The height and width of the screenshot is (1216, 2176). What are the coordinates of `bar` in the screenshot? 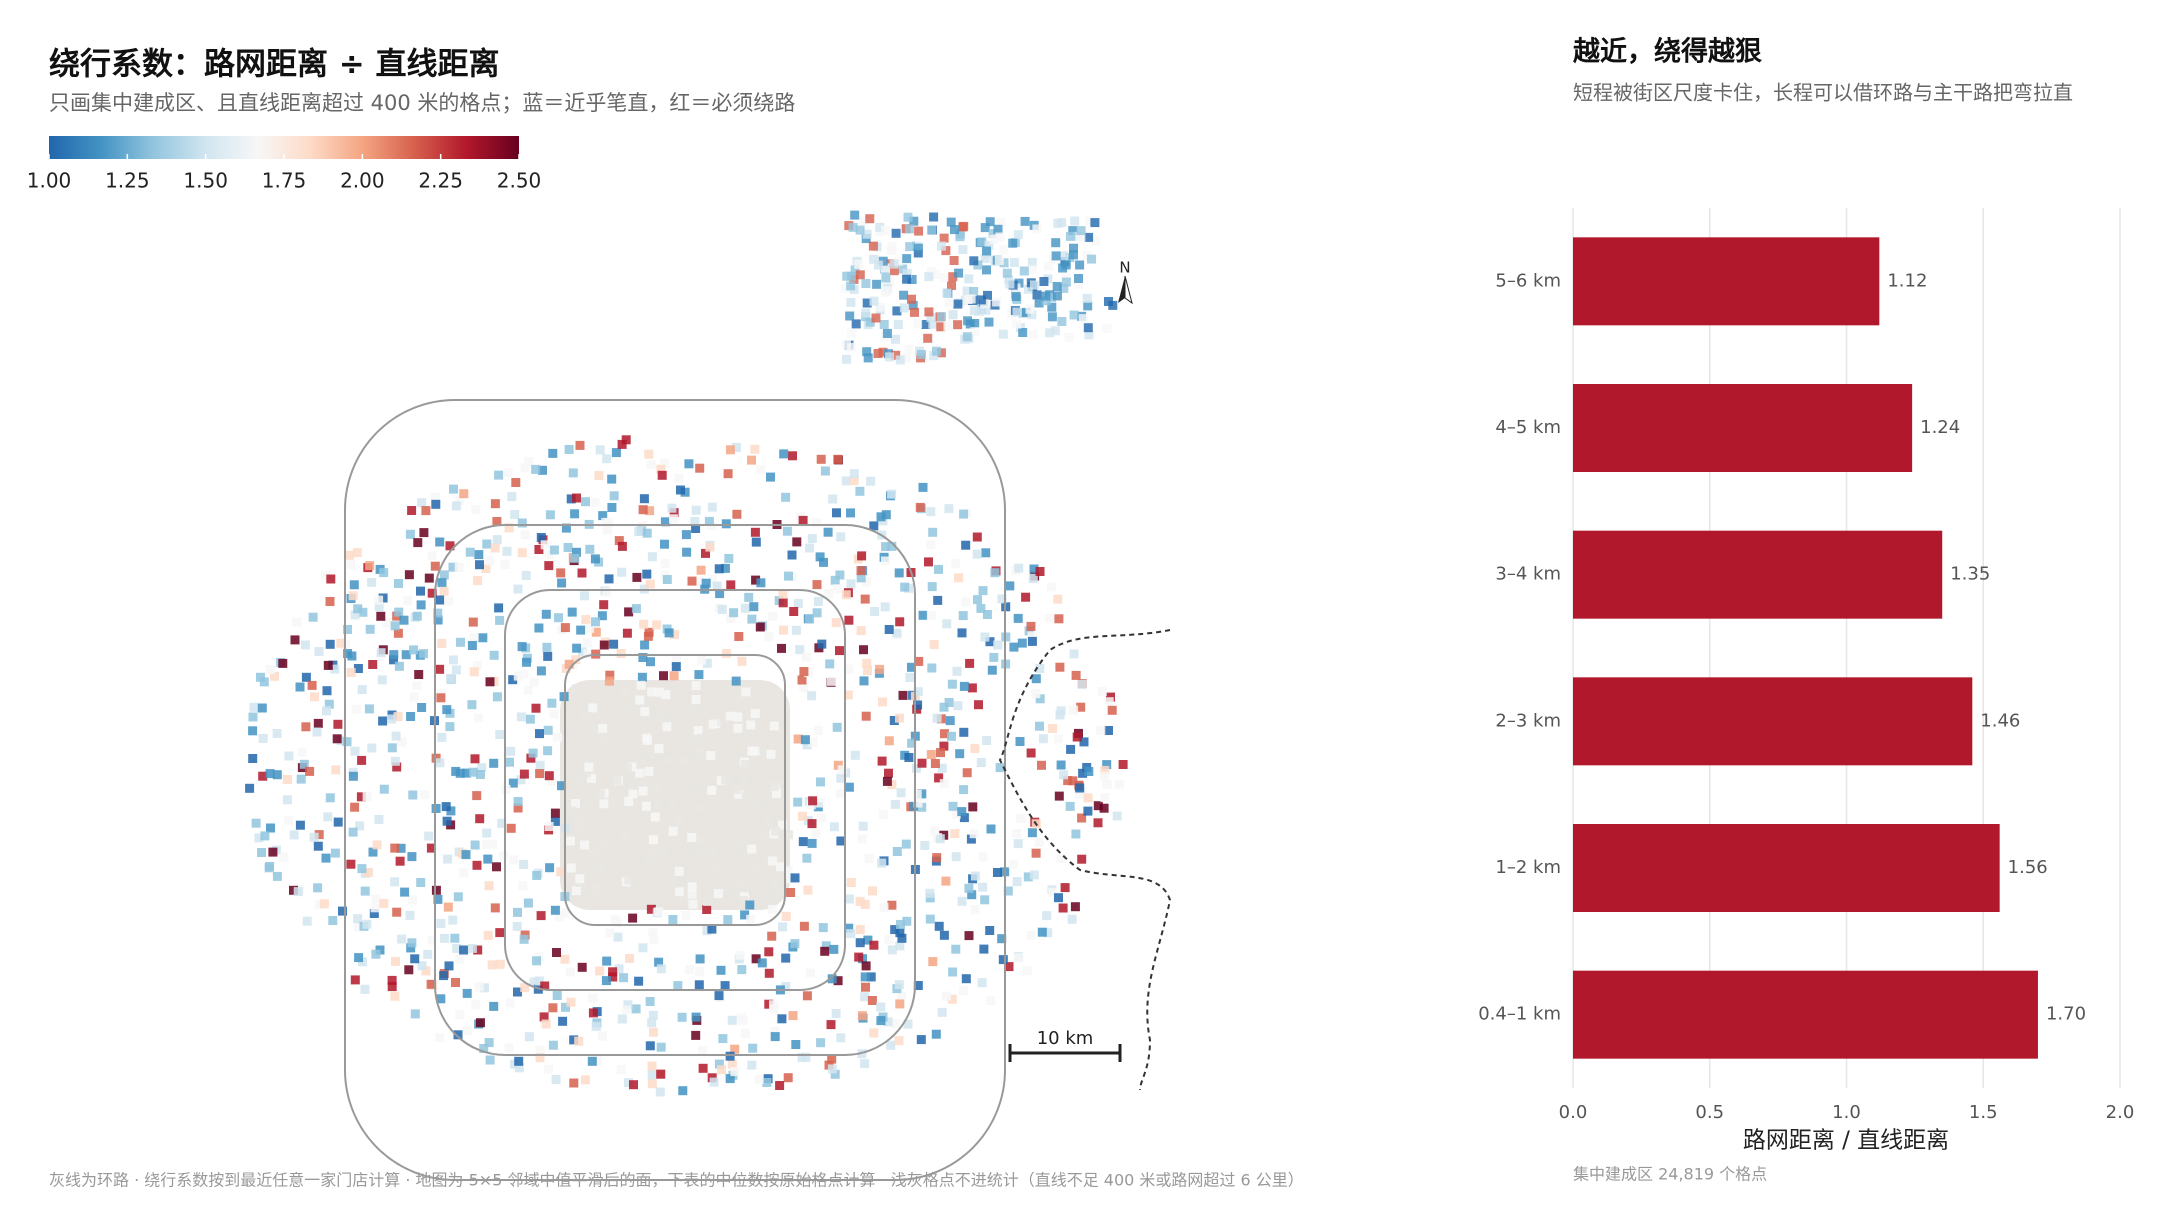 It's located at (1805, 1014).